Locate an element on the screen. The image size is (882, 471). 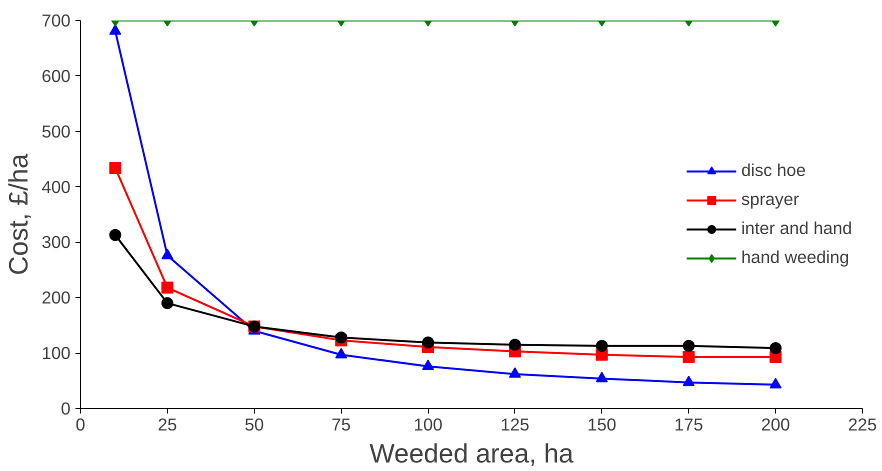
x-tick-label: 0 is located at coordinates (81, 424).